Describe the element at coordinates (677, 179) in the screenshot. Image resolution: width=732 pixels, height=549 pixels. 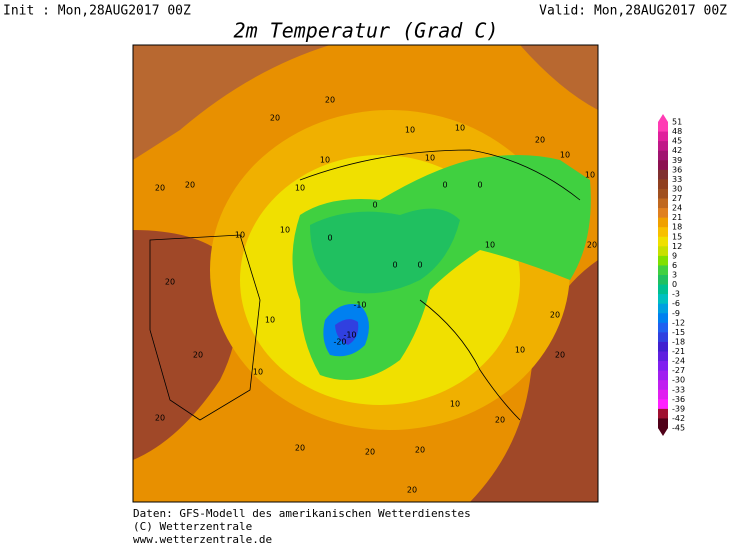
I see `colorbar-label: 33` at that location.